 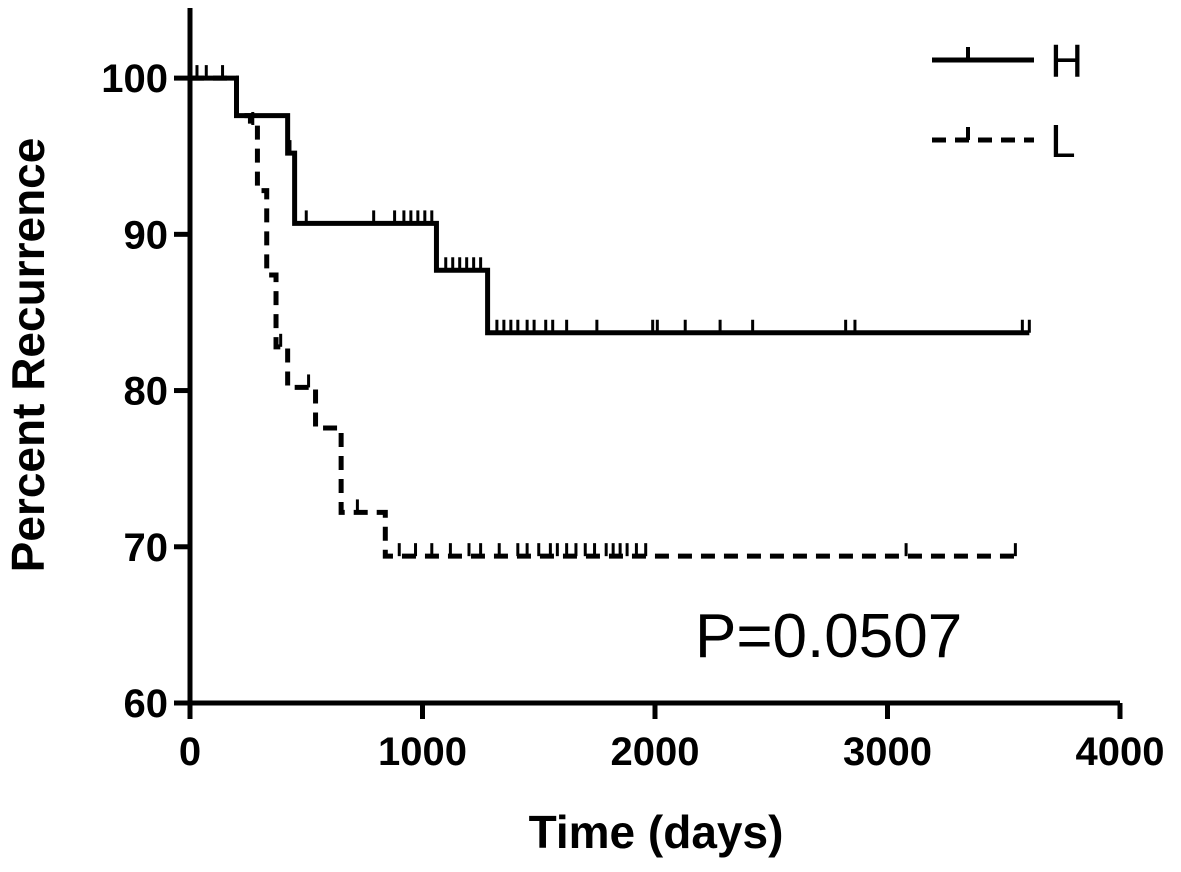 I want to click on p-value-annotation: P=0.0507, so click(x=828, y=636).